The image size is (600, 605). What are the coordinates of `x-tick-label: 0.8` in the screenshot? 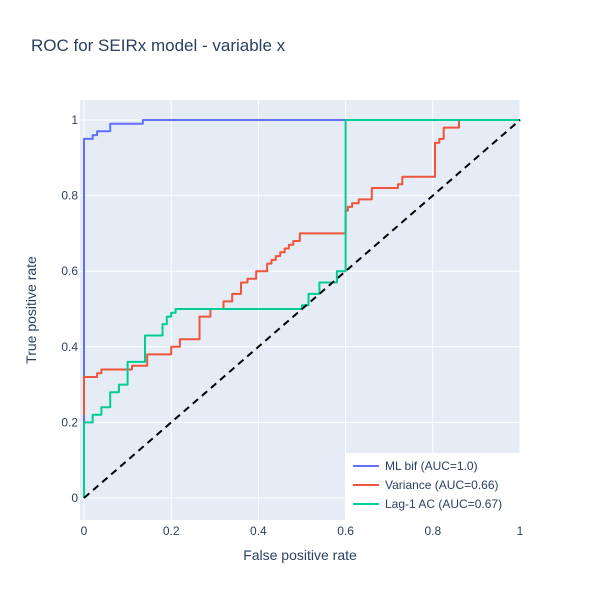 It's located at (432, 531).